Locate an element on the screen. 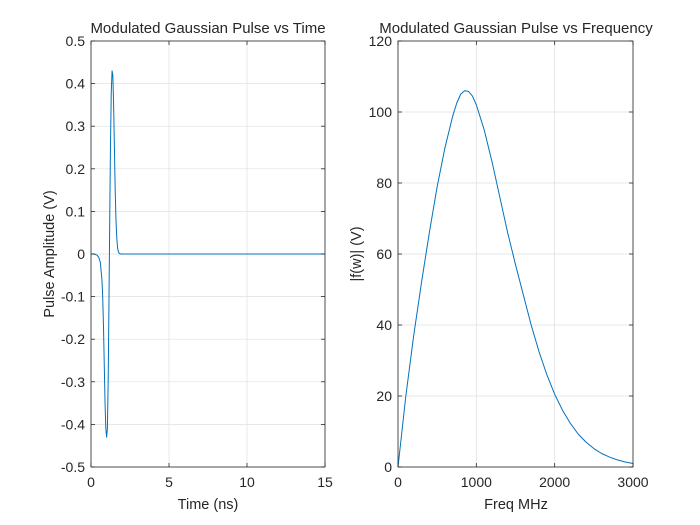 The width and height of the screenshot is (700, 525). frequency-plot-ytick-label-1: 20 is located at coordinates (384, 396).